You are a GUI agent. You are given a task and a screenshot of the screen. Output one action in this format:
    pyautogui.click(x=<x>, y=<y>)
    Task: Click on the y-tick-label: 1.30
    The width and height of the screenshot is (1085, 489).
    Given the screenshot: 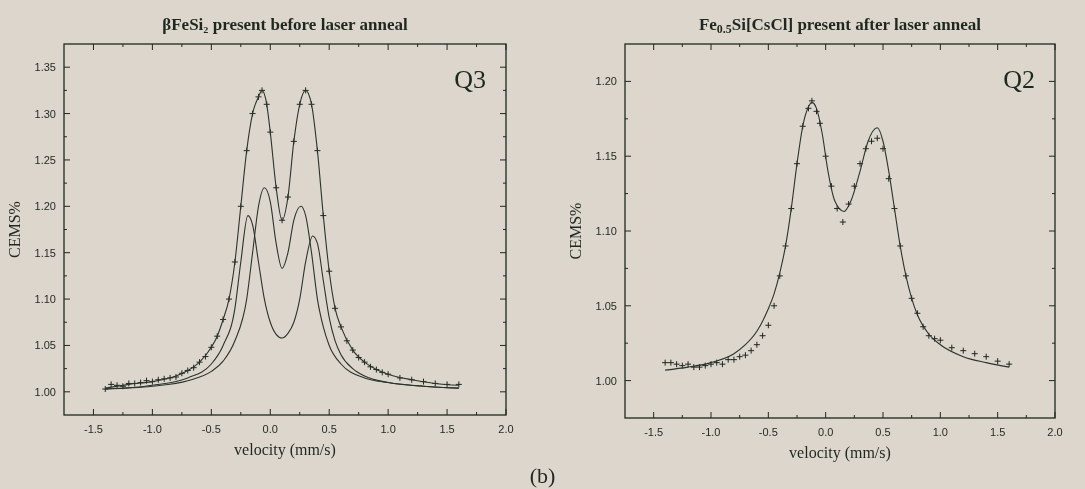 What is the action you would take?
    pyautogui.click(x=45, y=113)
    